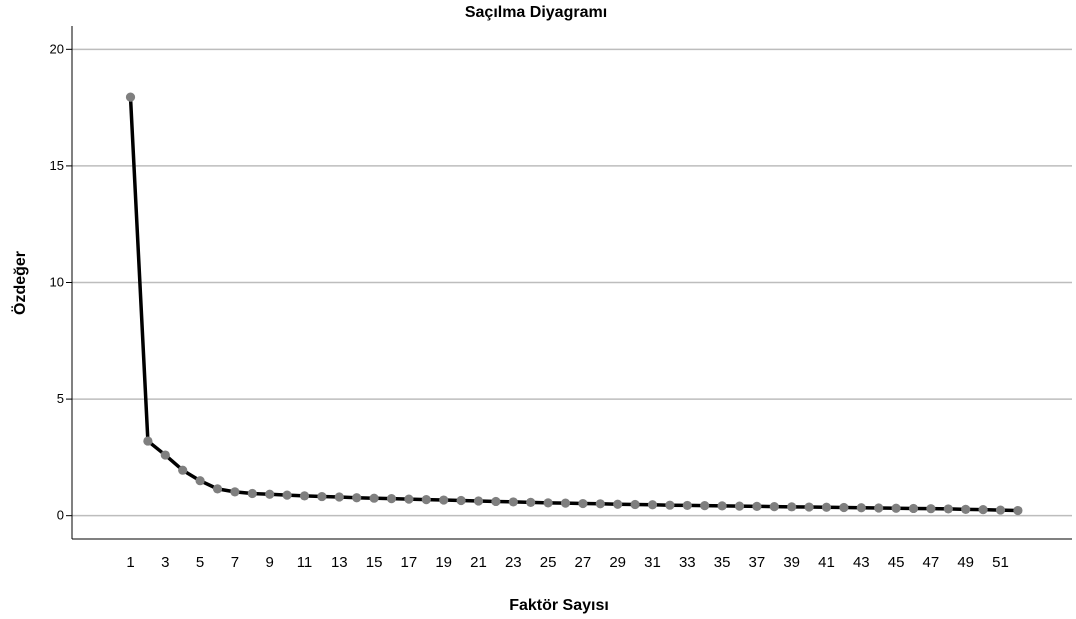 Image resolution: width=1076 pixels, height=619 pixels. Describe the element at coordinates (57, 48) in the screenshot. I see `y-tick-label: 20` at that location.